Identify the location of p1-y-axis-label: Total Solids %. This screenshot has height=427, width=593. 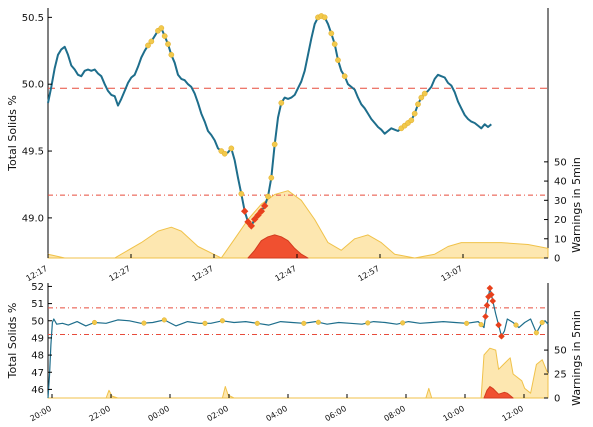
(12, 133).